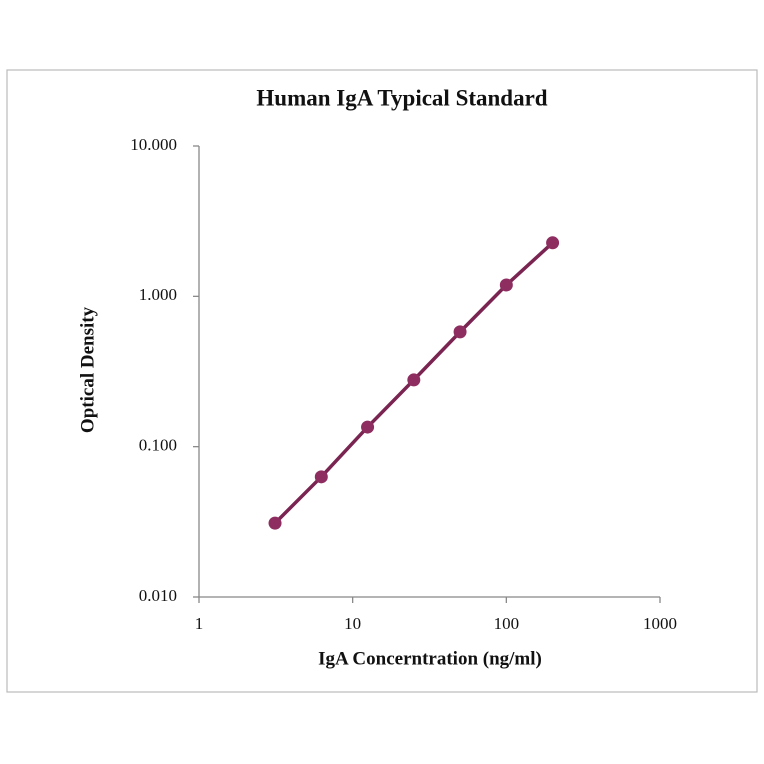  What do you see at coordinates (158, 595) in the screenshot?
I see `y-tick-label: 0.010` at bounding box center [158, 595].